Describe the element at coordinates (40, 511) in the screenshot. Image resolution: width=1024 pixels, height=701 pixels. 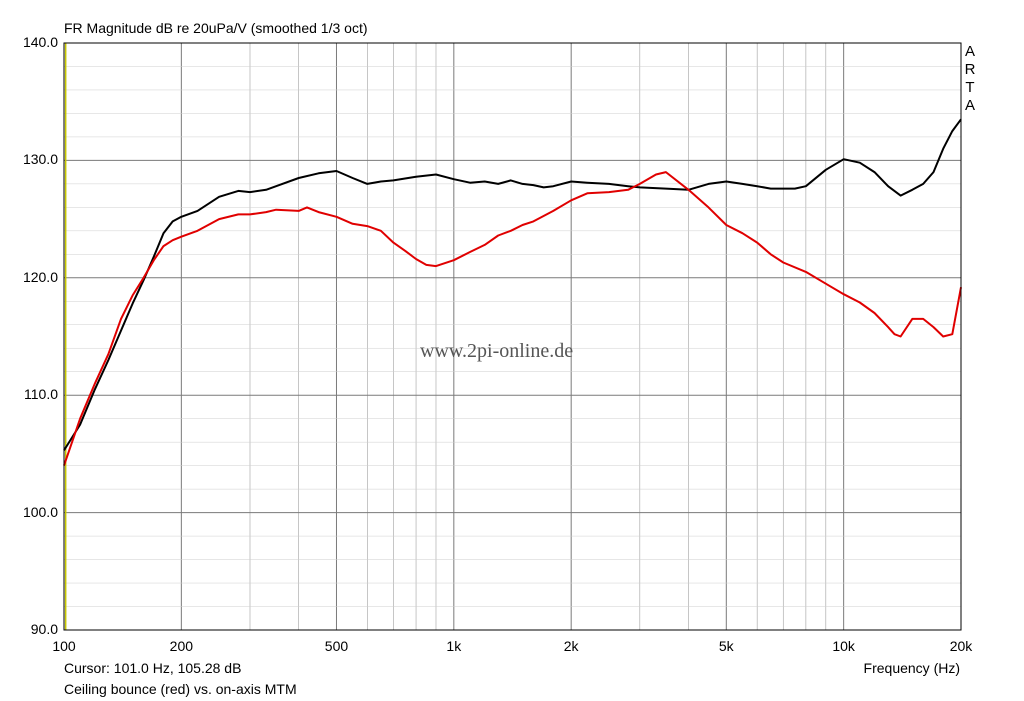
I see `y-tick-label: 100.0` at that location.